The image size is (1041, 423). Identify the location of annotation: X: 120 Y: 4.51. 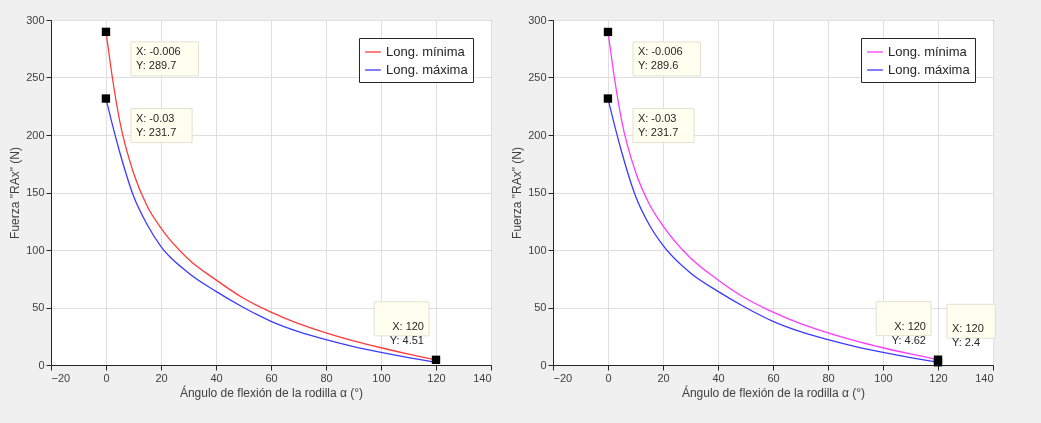
(406, 332).